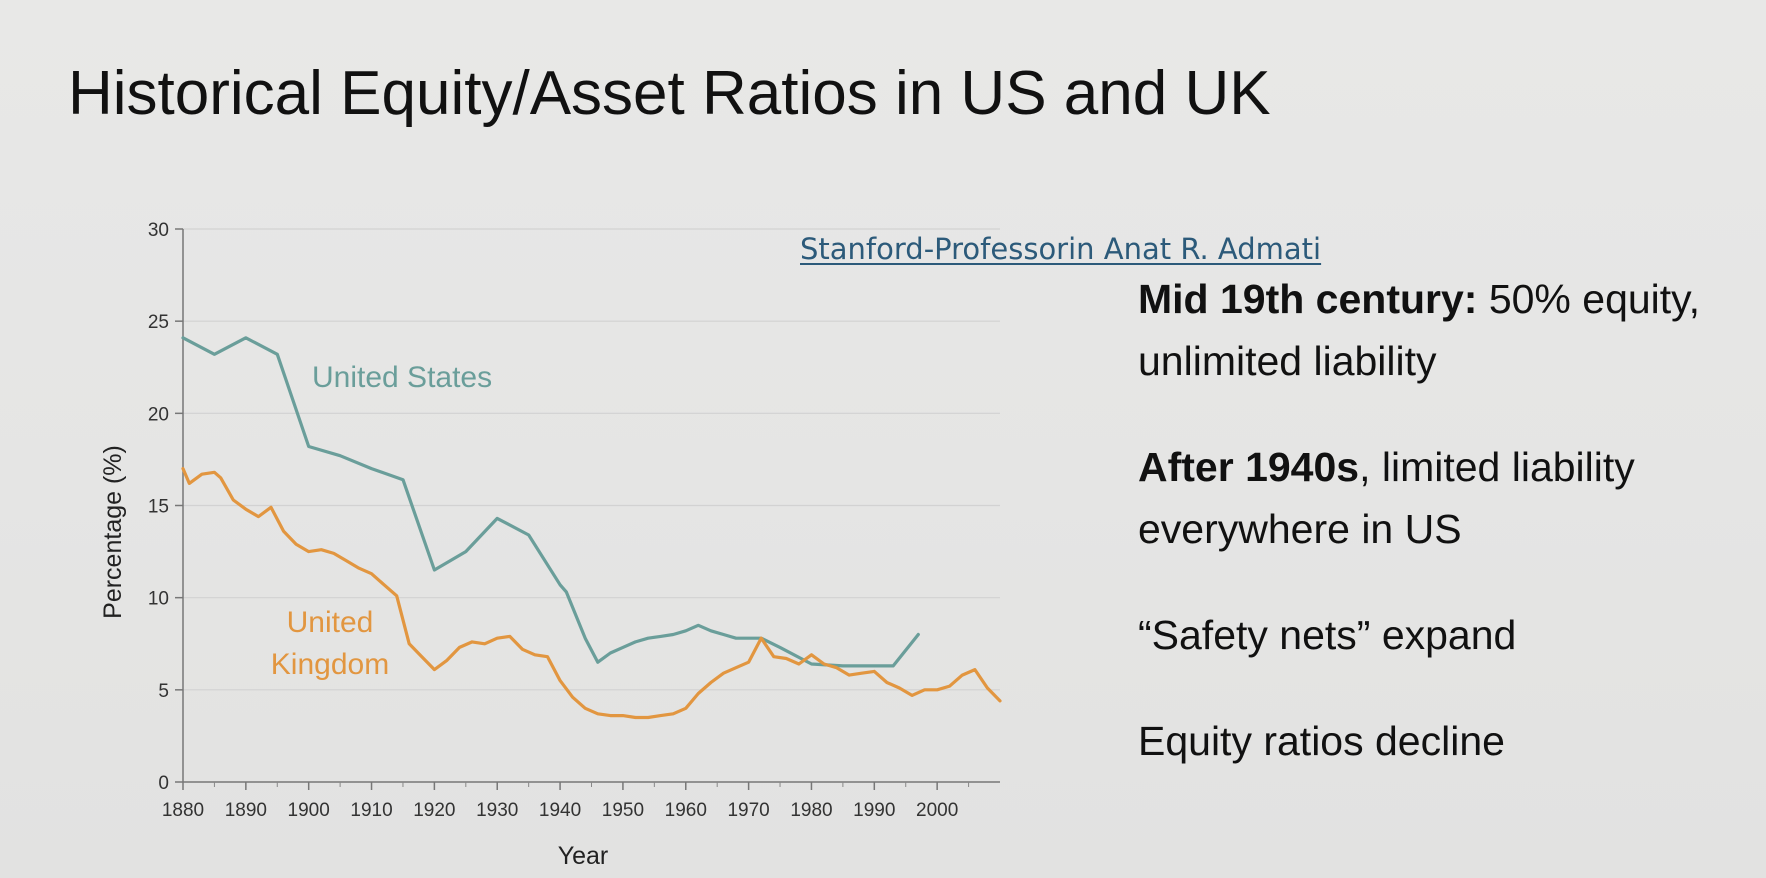 The width and height of the screenshot is (1766, 878). Describe the element at coordinates (158, 414) in the screenshot. I see `y-tick-label: 20` at that location.